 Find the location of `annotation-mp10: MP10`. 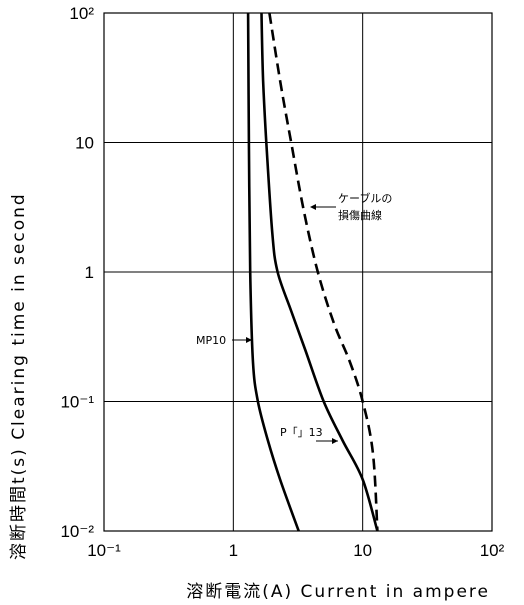

annotation-mp10: MP10 is located at coordinates (224, 340).